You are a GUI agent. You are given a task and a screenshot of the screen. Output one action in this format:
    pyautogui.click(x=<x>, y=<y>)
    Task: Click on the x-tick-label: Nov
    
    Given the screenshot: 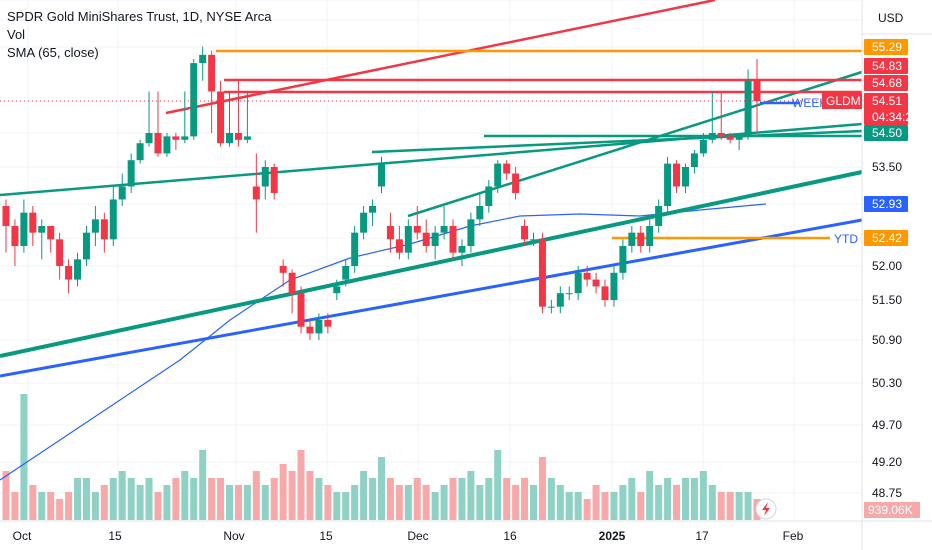 What is the action you would take?
    pyautogui.click(x=233, y=536)
    